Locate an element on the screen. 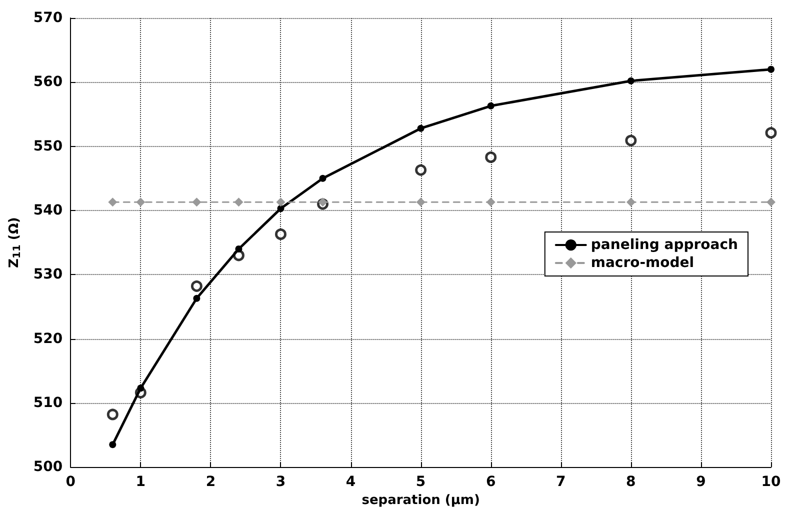  x-tick-label: 5 is located at coordinates (421, 482).